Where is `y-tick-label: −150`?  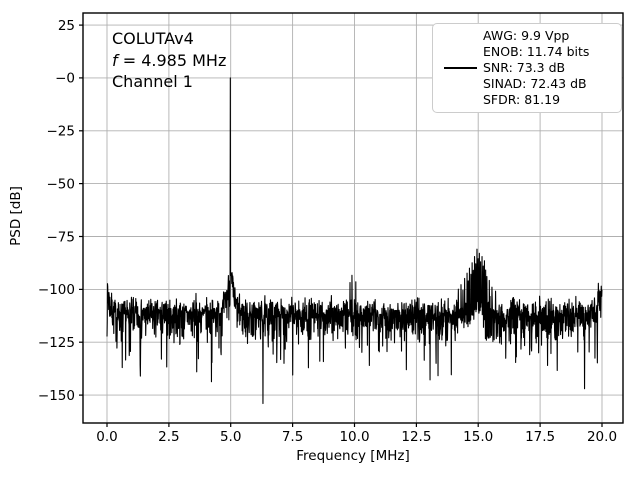
y-tick-label: −150 is located at coordinates (56, 396).